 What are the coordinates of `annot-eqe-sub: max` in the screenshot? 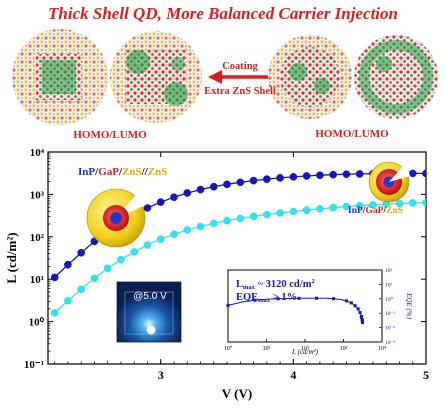 It's located at (264, 300).